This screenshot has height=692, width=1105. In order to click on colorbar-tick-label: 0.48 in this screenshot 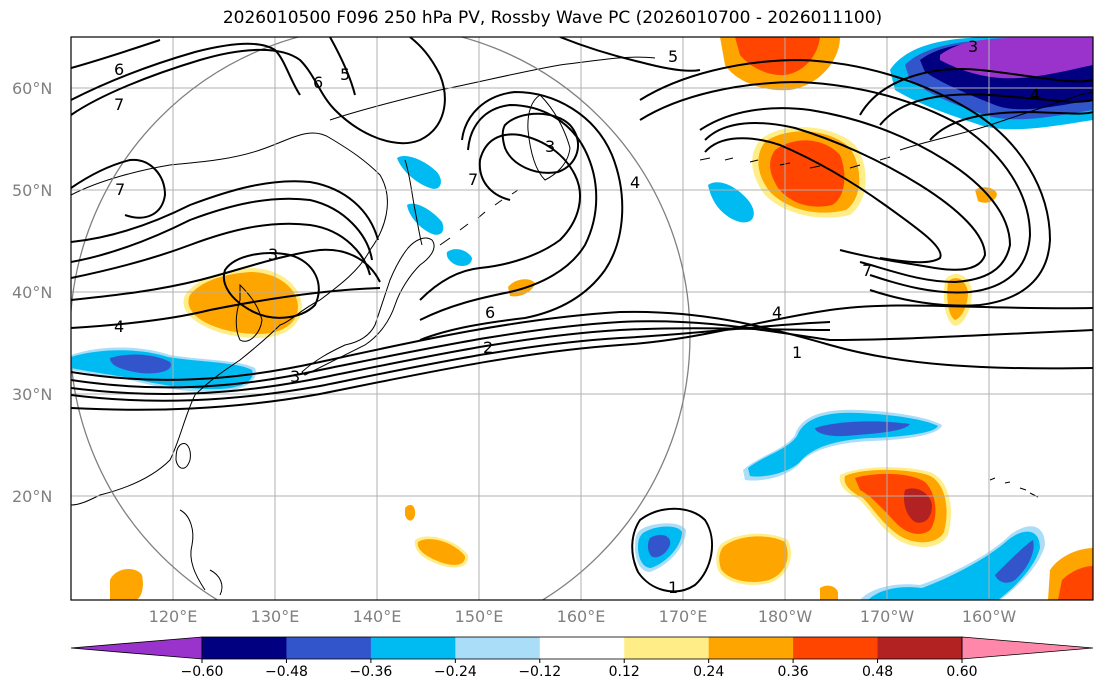, I will do `click(877, 672)`.